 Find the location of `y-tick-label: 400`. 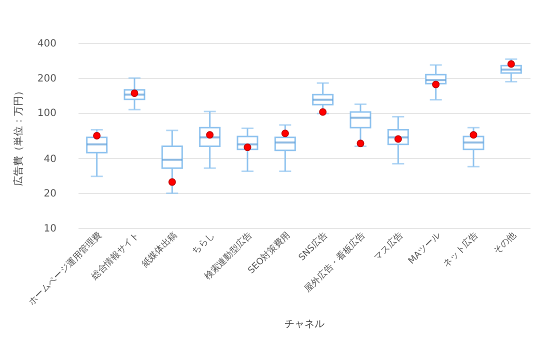

y-tick-label: 400 is located at coordinates (46, 44).